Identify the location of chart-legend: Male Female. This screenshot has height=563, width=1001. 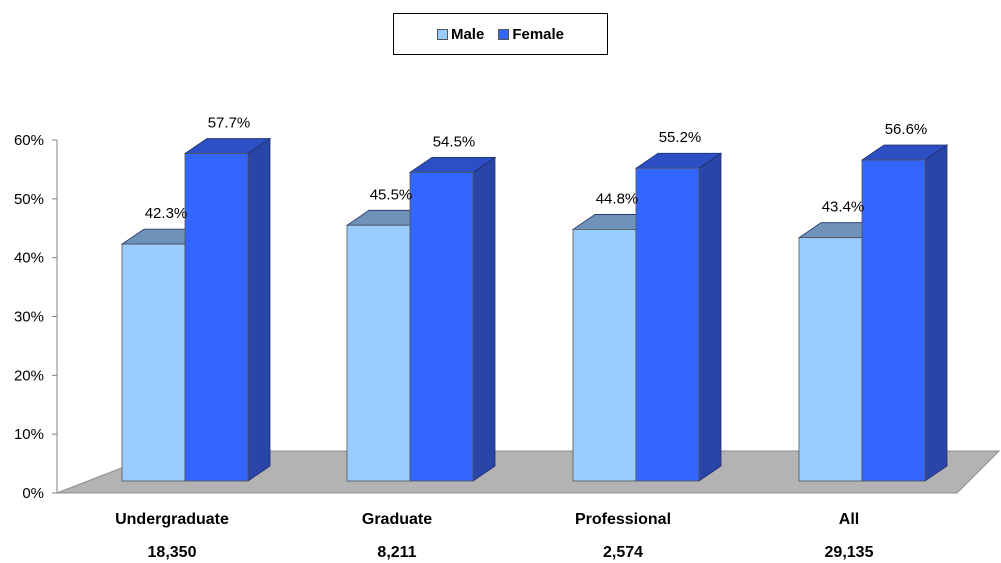
(500, 34).